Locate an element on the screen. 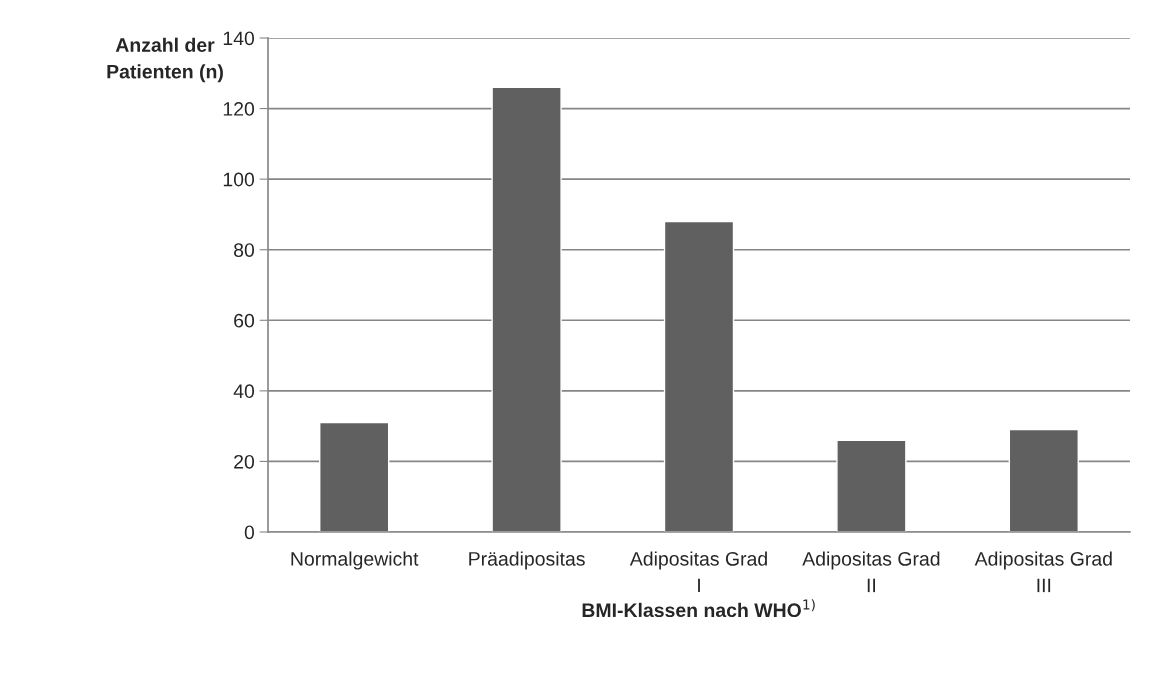 The image size is (1175, 684). y-tick-label: 120 is located at coordinates (239, 109).